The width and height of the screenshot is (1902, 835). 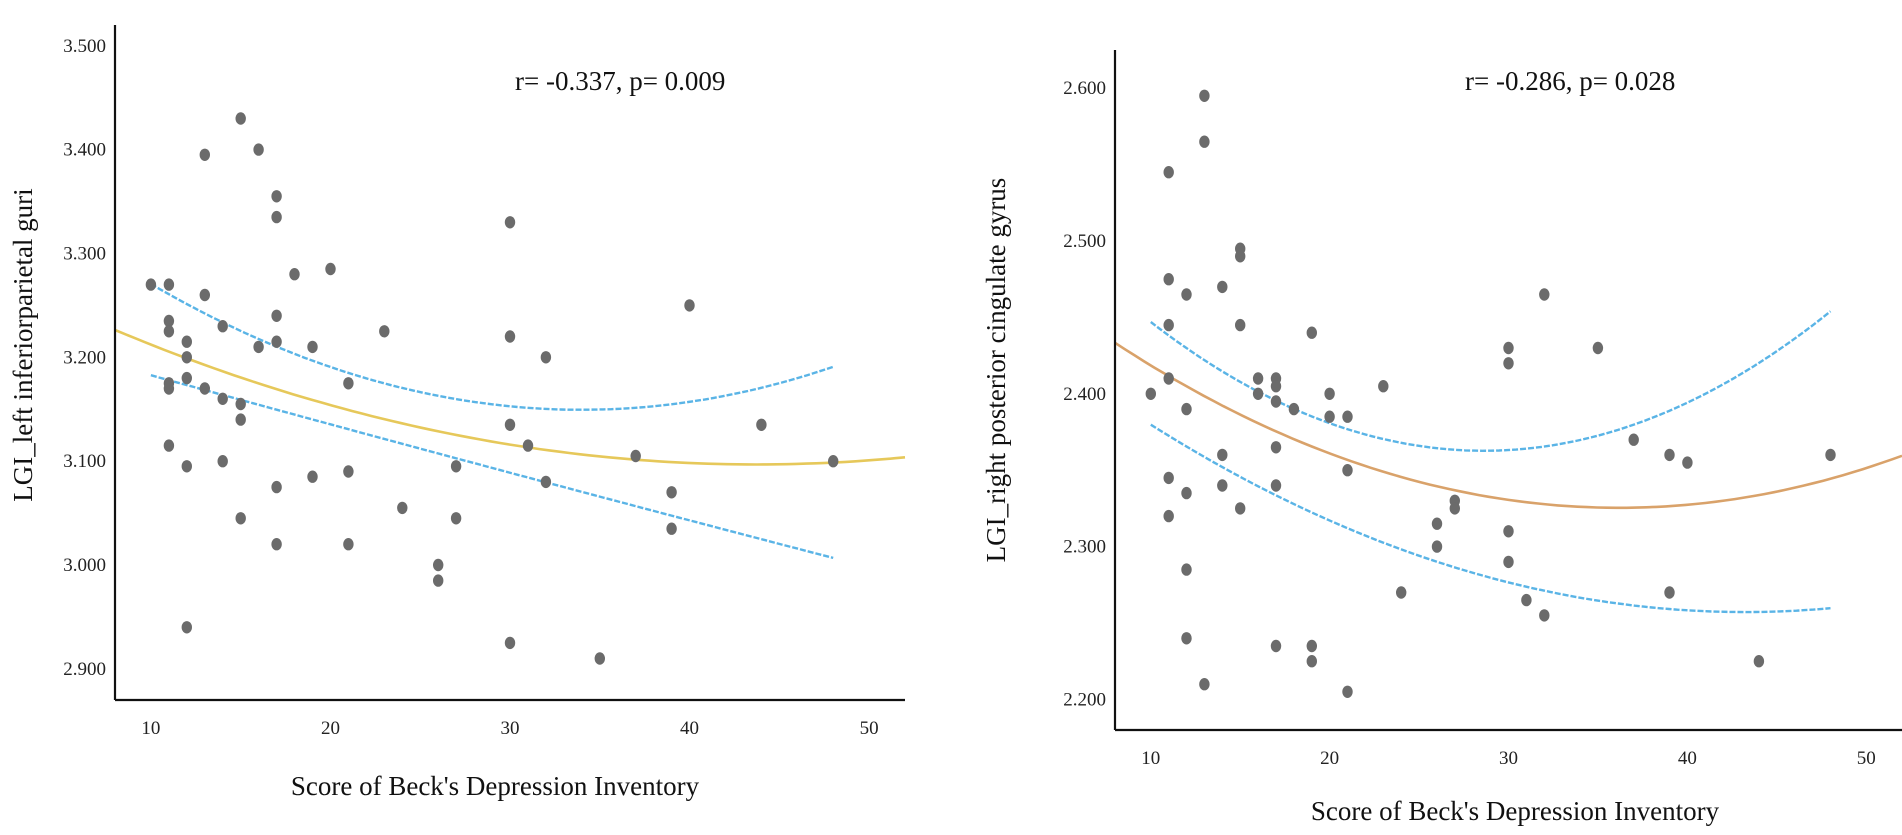 I want to click on left-y-ticks: 2.900 3.000 3.100 3.200 3.300 3.400 3.500, so click(x=84, y=358).